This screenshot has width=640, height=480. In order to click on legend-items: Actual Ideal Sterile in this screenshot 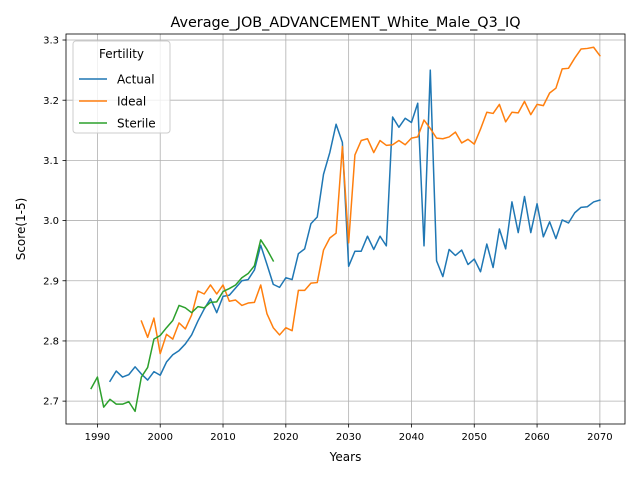, I will do `click(117, 101)`.